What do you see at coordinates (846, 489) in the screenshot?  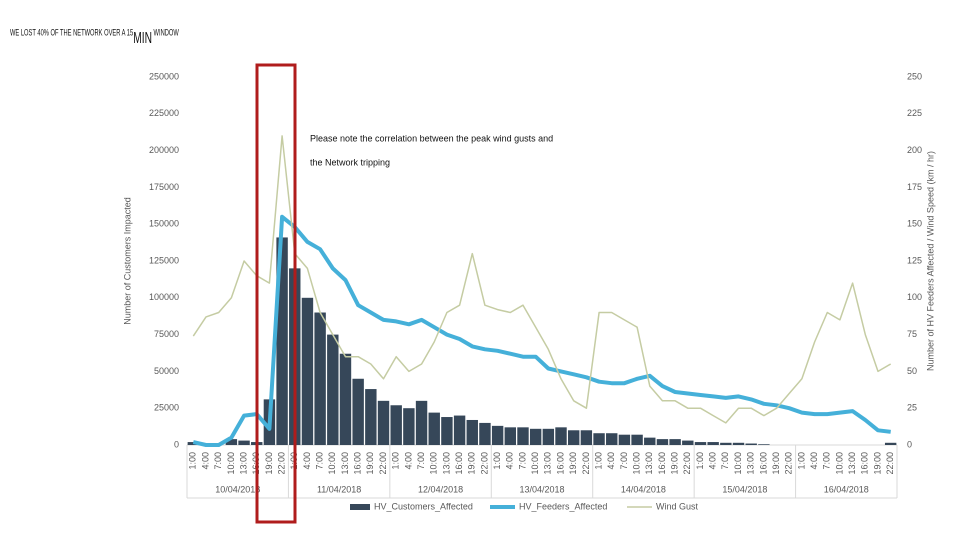 I see `x-group-label: 16/04/2018` at bounding box center [846, 489].